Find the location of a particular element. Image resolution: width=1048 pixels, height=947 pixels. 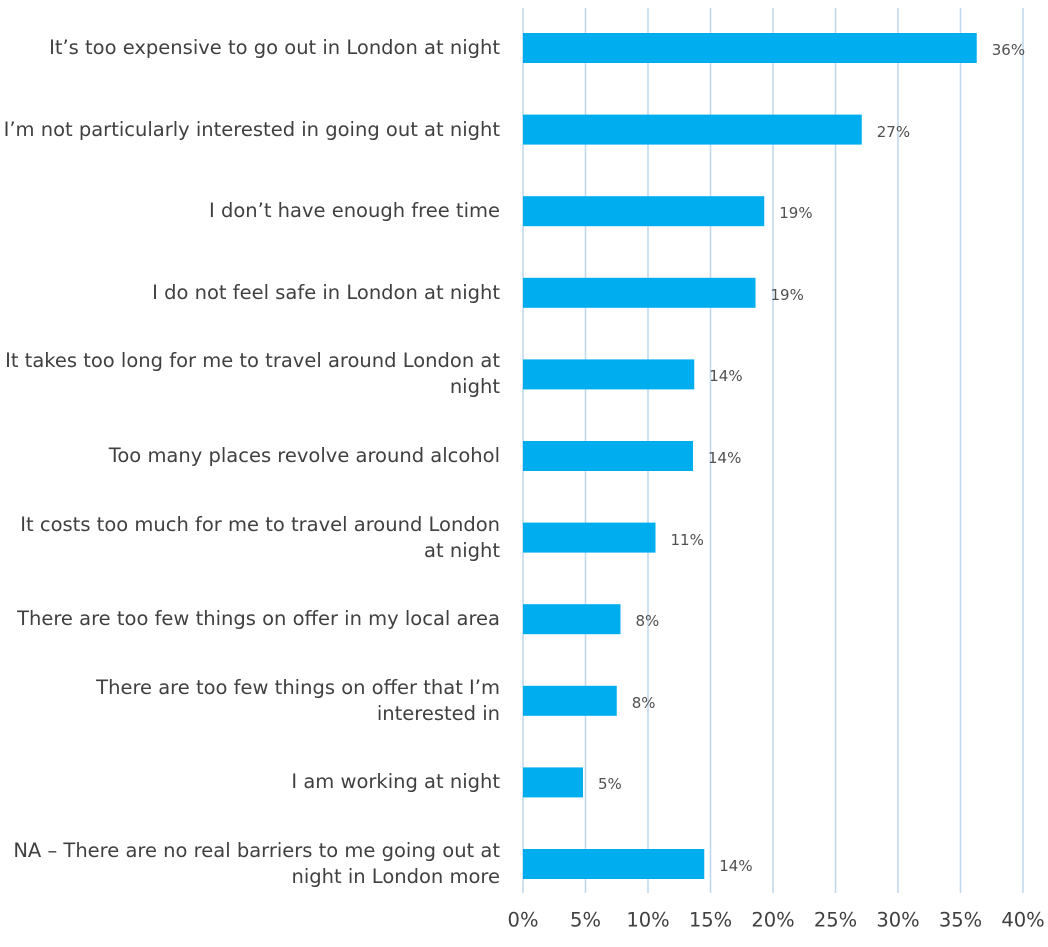

x-tick-label: 35% is located at coordinates (960, 920).